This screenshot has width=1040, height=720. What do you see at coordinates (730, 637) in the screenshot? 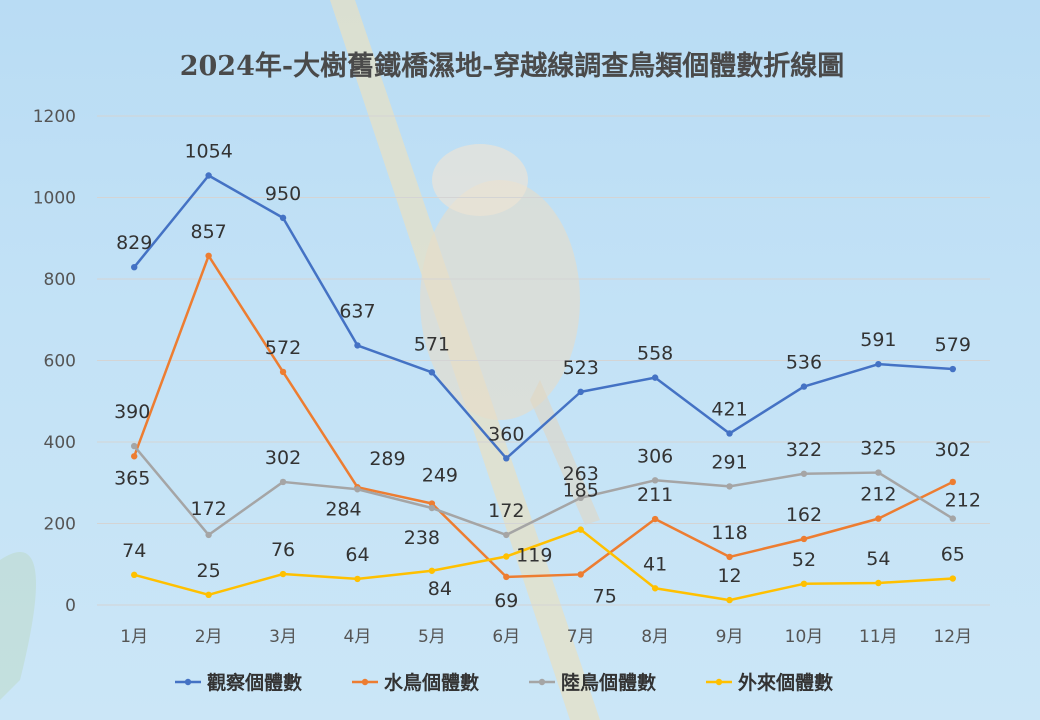
I see `x-tick-label: 9月` at bounding box center [730, 637].